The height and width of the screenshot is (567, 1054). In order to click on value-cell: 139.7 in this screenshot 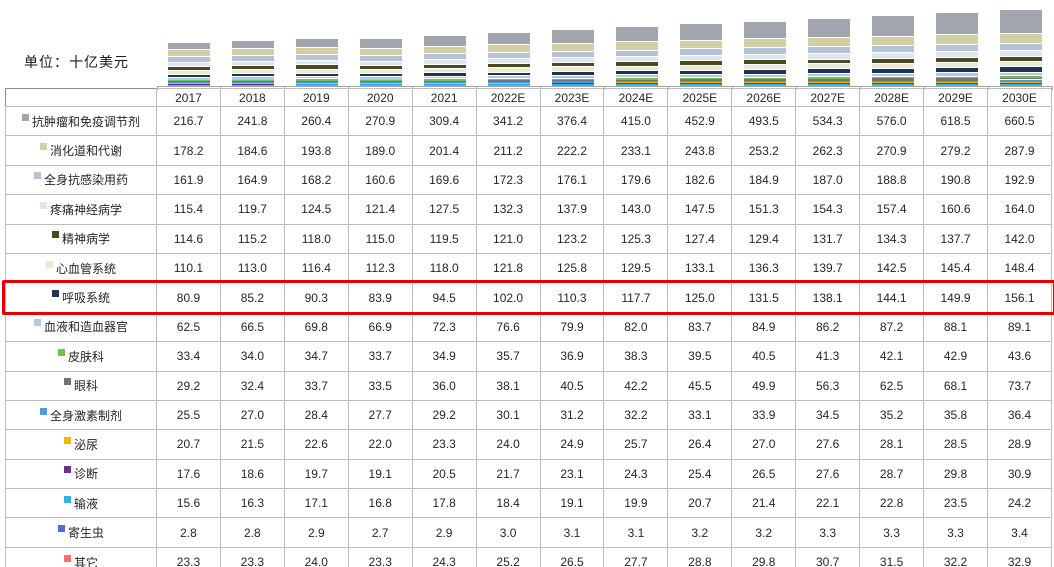, I will do `click(828, 268)`.